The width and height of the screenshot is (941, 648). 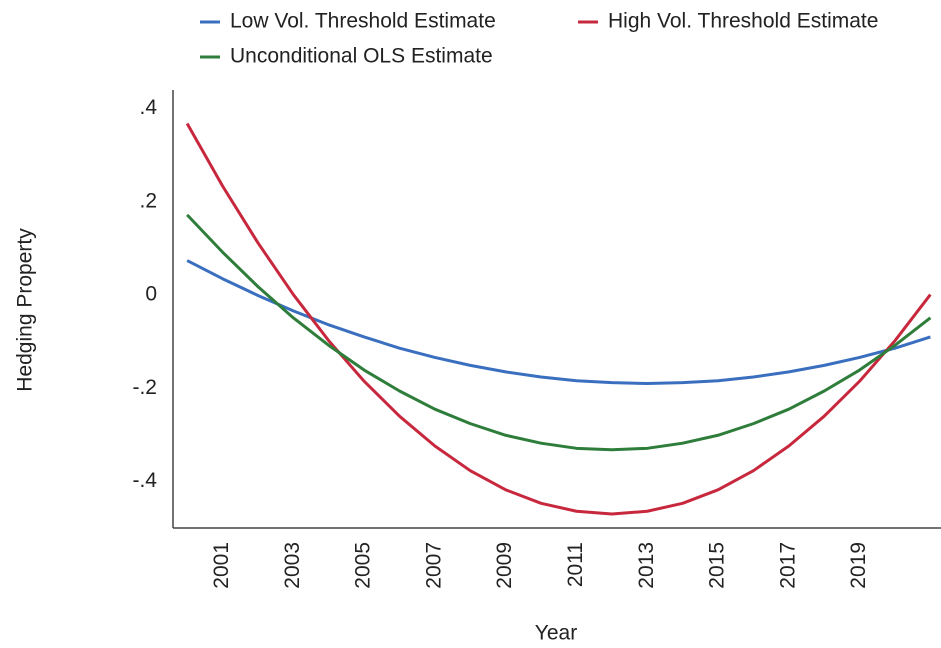 I want to click on y-tick-label: .2, so click(x=148, y=200).